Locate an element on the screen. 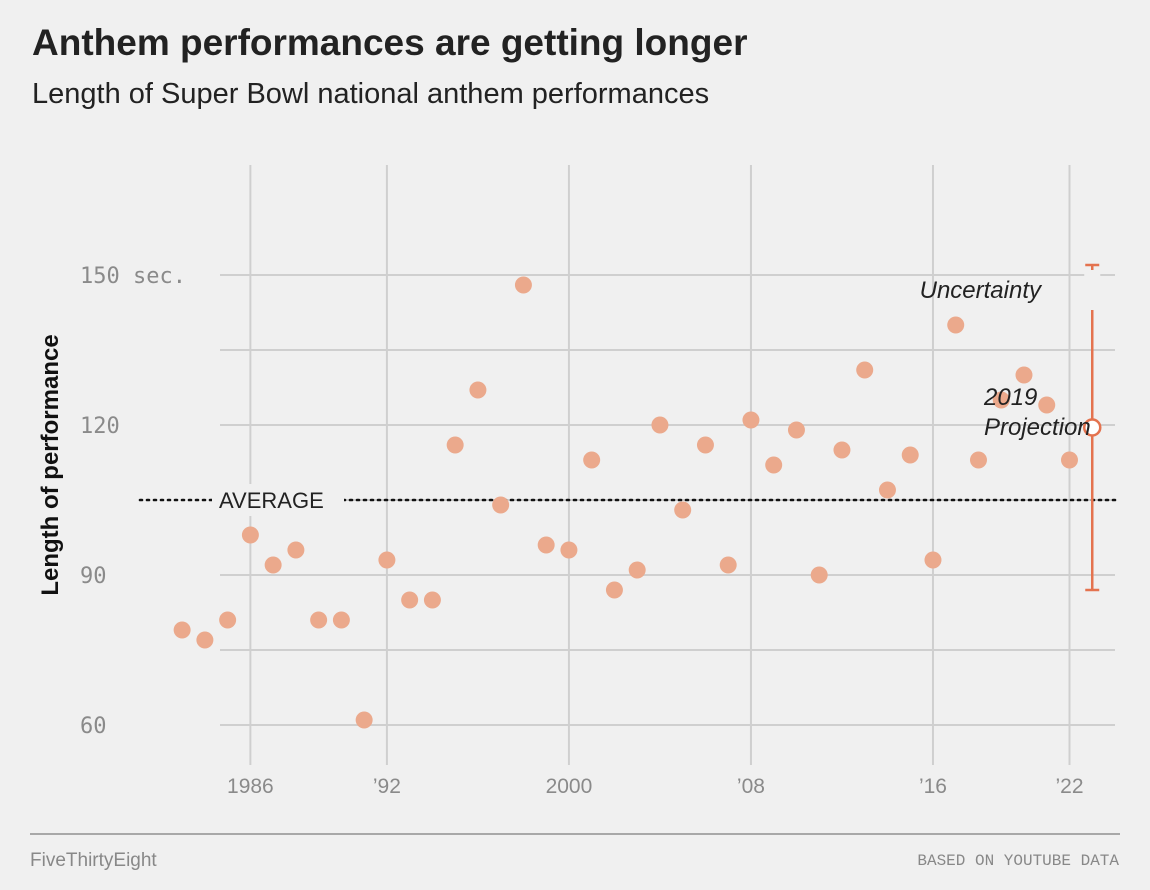 The width and height of the screenshot is (1150, 890). average-label-bg is located at coordinates (278, 500).